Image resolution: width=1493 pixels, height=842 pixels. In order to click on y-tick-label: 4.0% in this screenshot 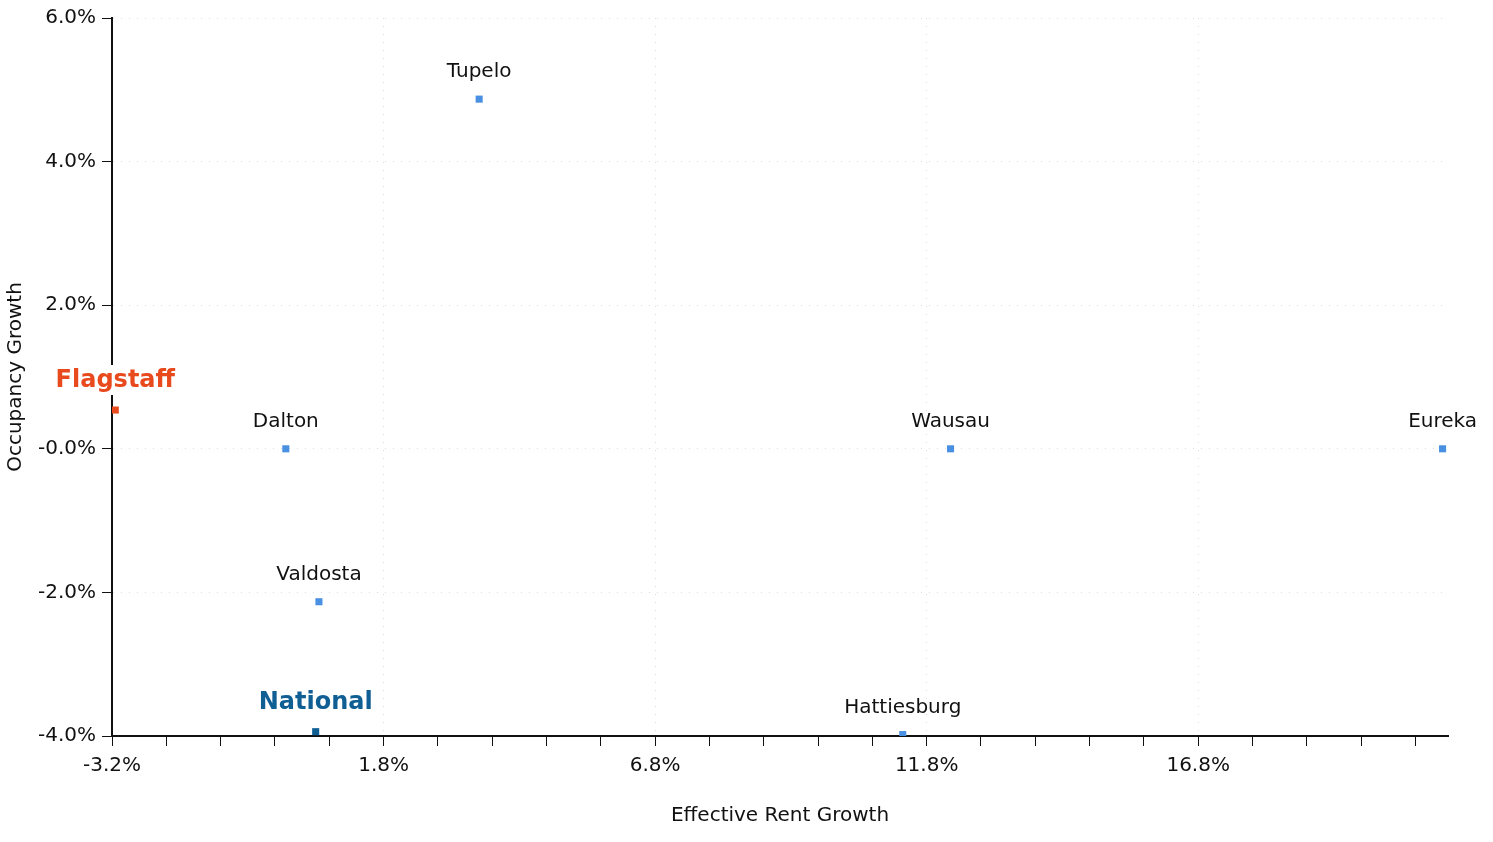, I will do `click(71, 159)`.